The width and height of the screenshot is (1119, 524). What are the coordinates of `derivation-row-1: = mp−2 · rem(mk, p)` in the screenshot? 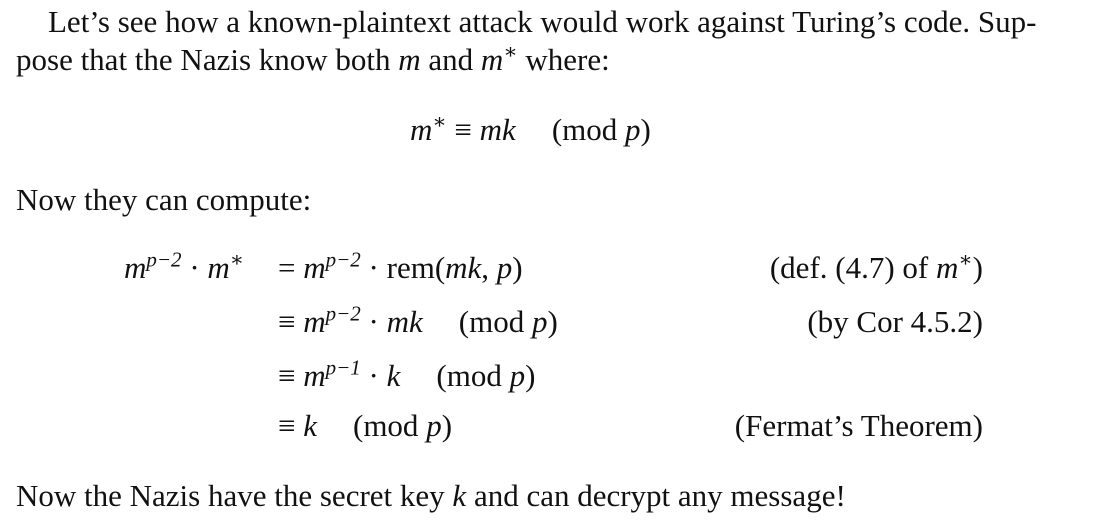 It's located at (400, 266).